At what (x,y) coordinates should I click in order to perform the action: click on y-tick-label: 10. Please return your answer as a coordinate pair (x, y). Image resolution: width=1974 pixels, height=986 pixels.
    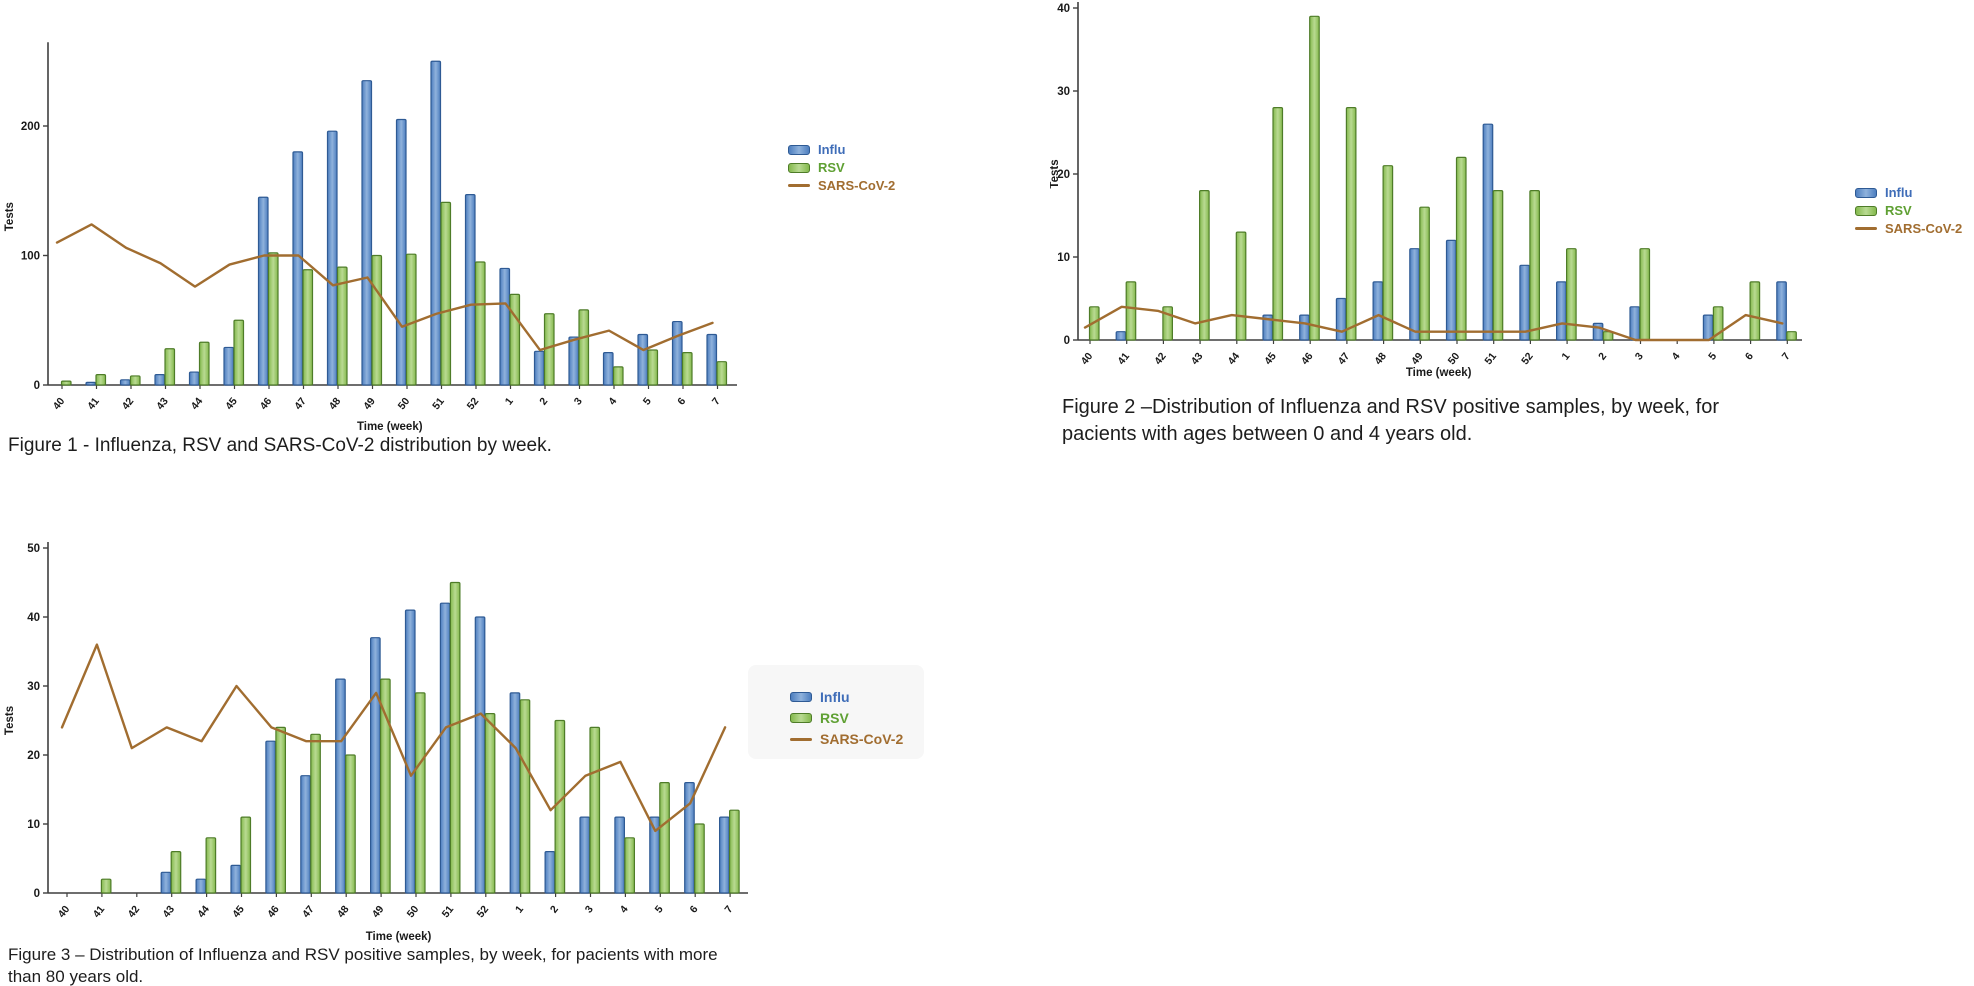
    Looking at the image, I should click on (1063, 258).